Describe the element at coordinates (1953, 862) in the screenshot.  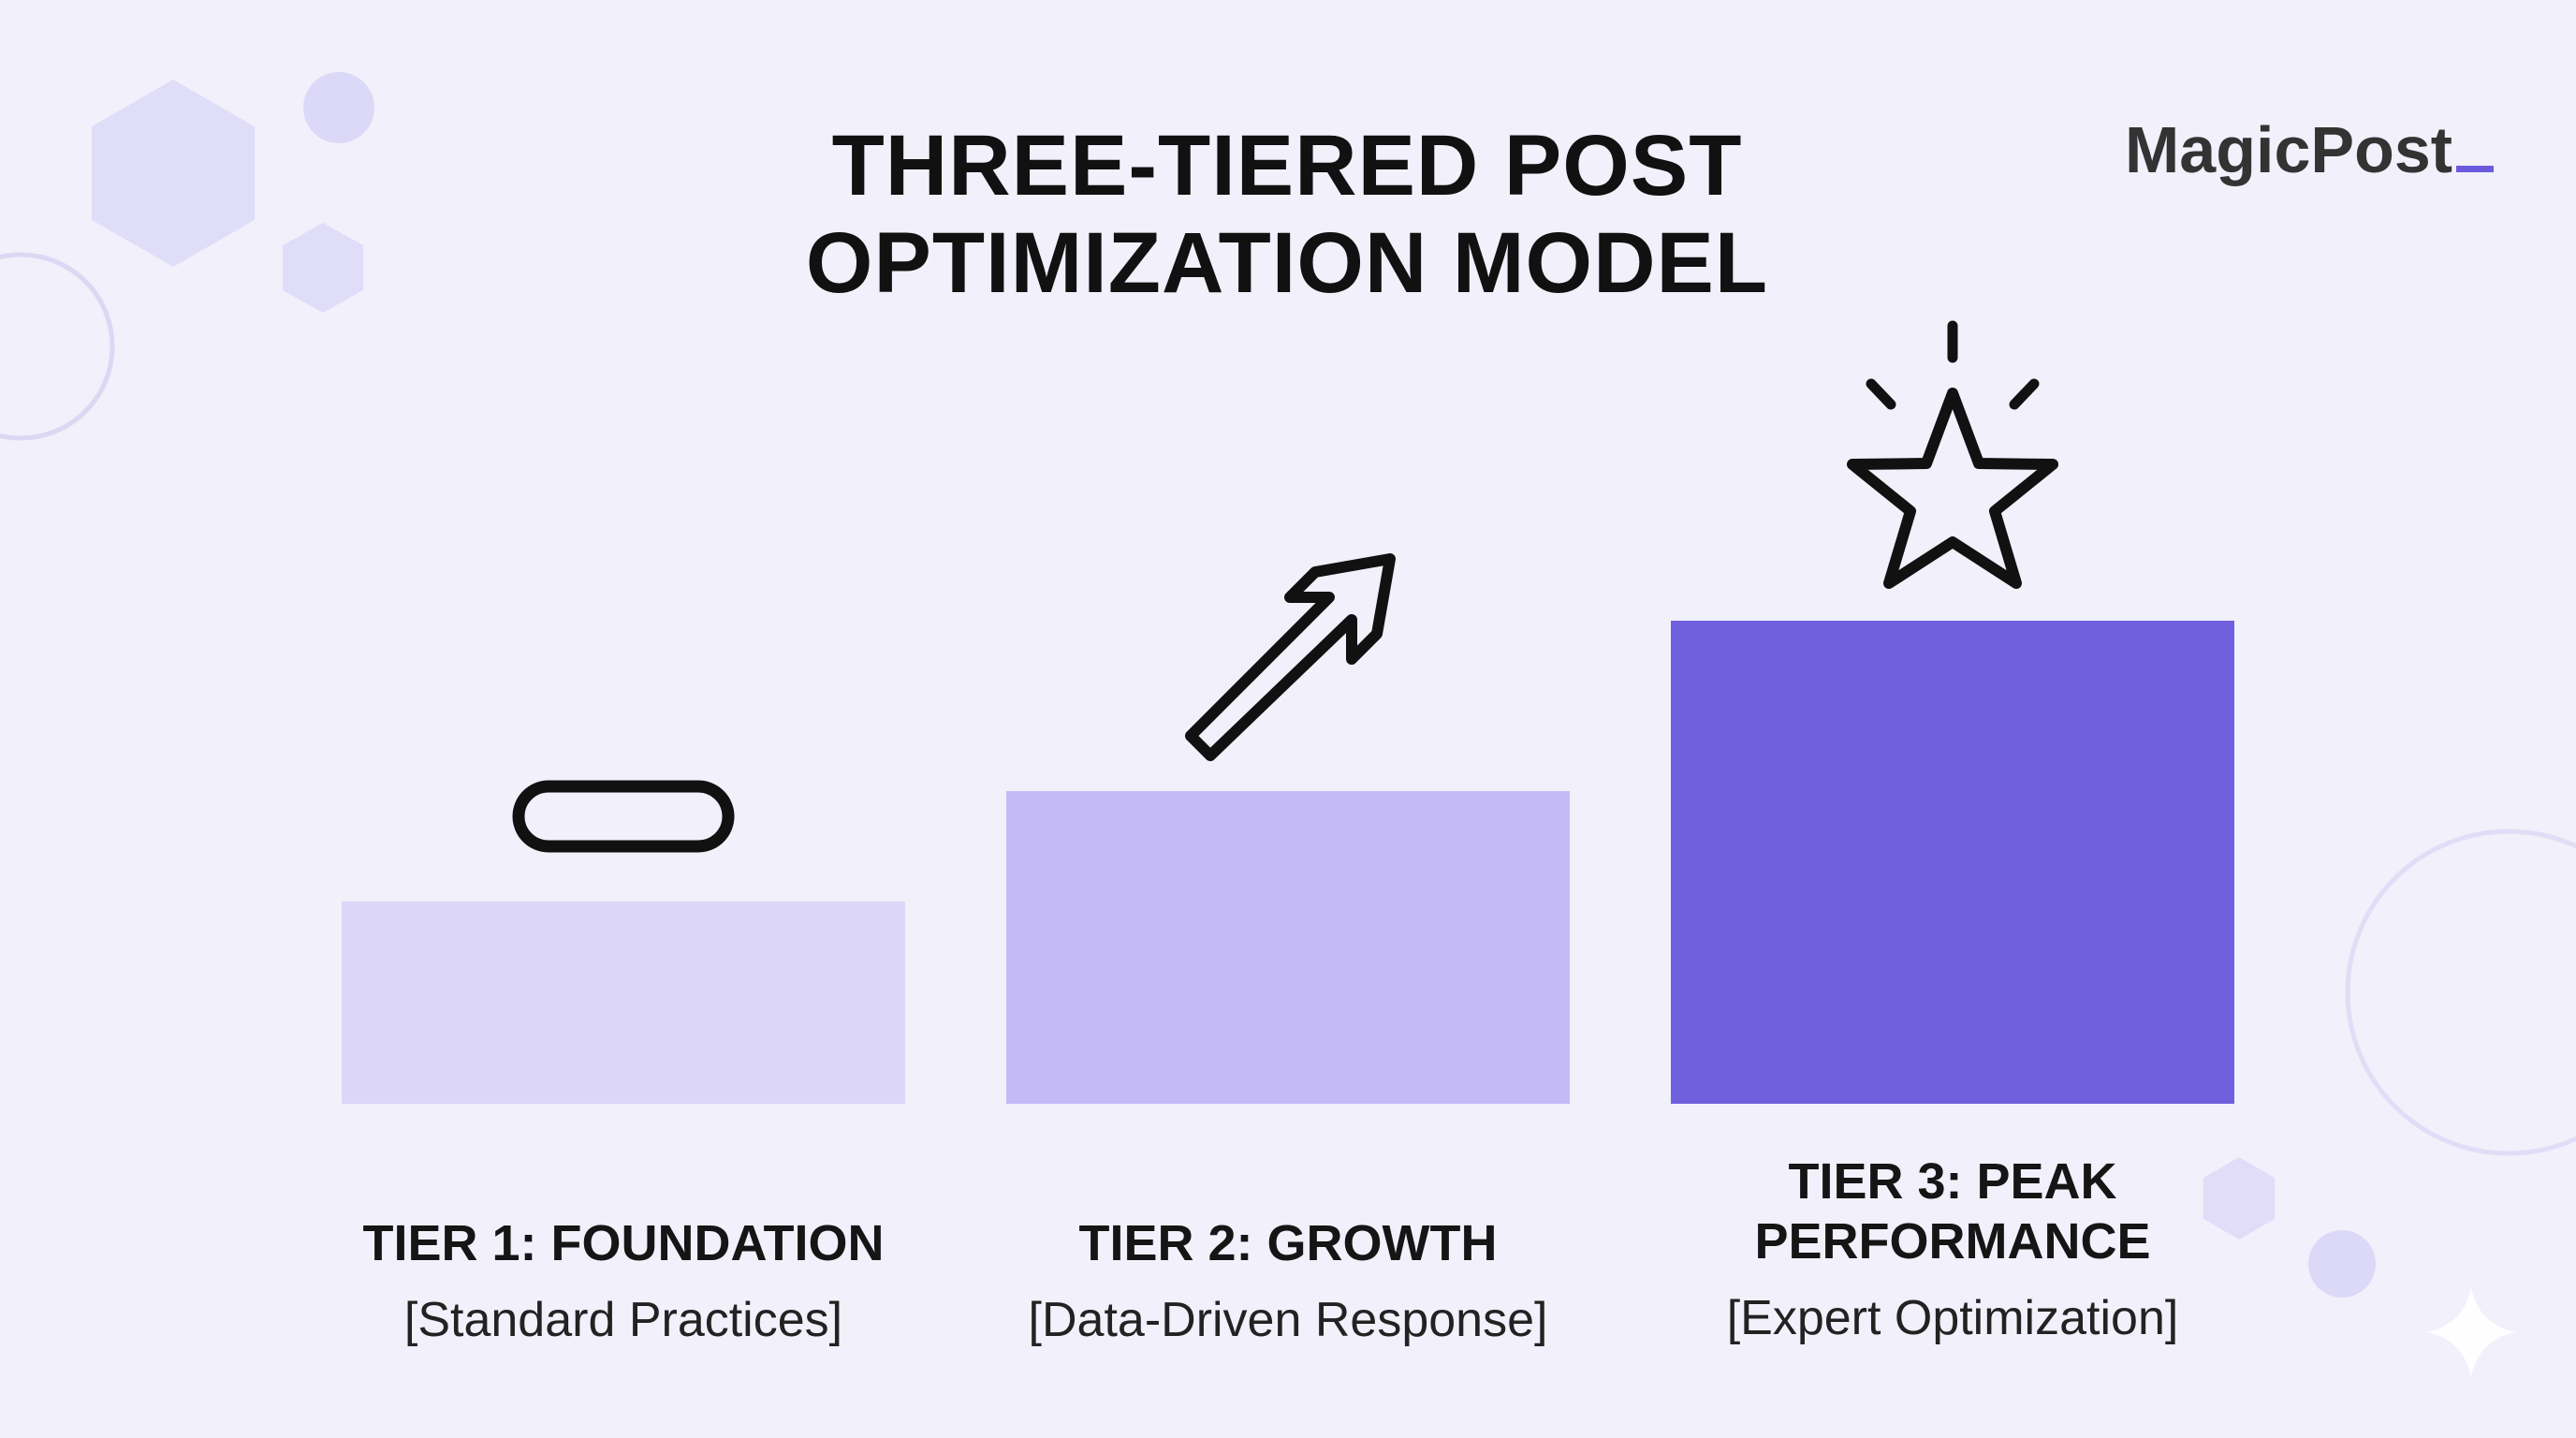
I see `tier-3-block` at that location.